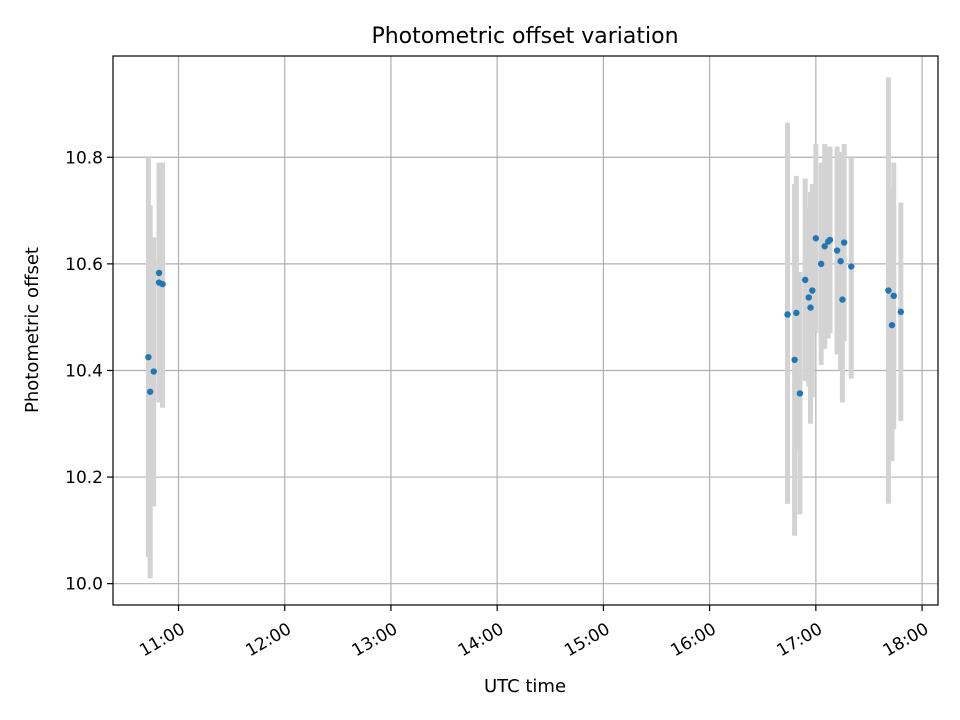  What do you see at coordinates (906, 640) in the screenshot?
I see `x-tick-label: 18:00` at bounding box center [906, 640].